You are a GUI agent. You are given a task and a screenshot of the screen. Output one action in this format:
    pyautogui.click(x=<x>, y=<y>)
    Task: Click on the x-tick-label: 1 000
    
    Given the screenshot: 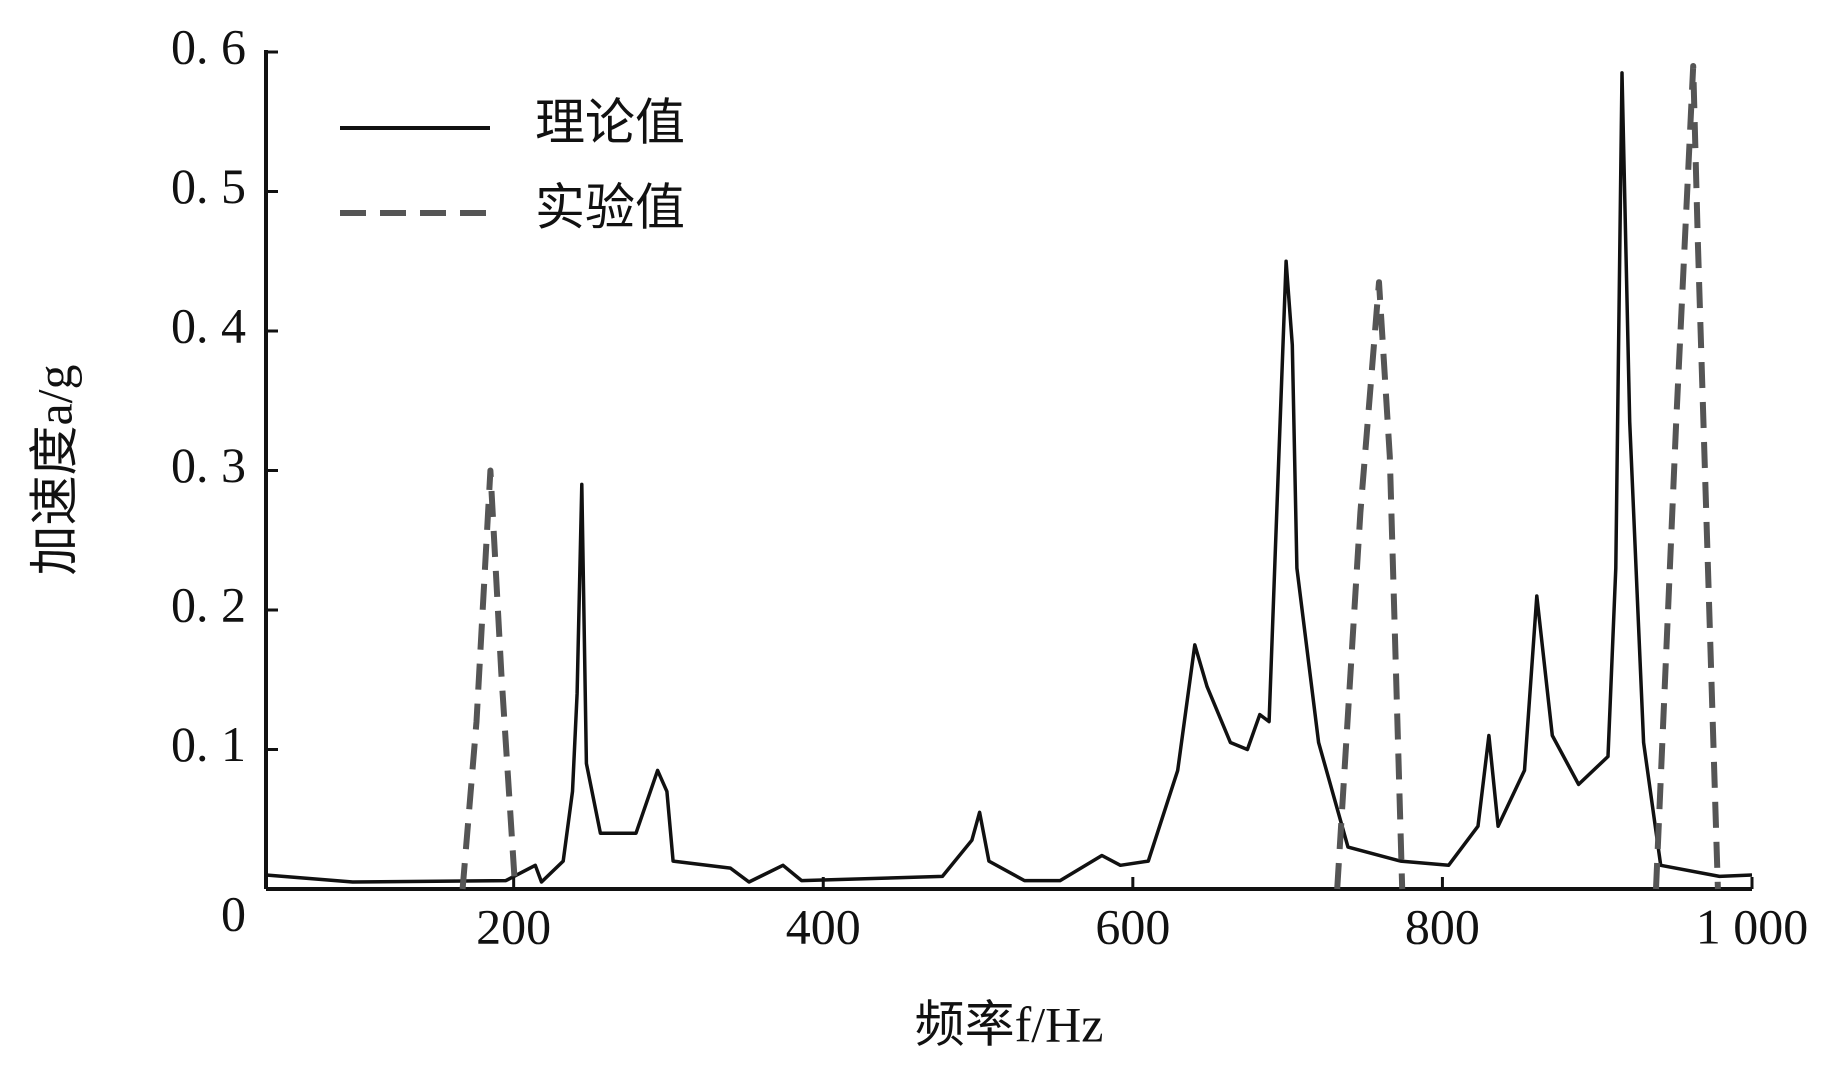 What is the action you would take?
    pyautogui.click(x=1752, y=926)
    